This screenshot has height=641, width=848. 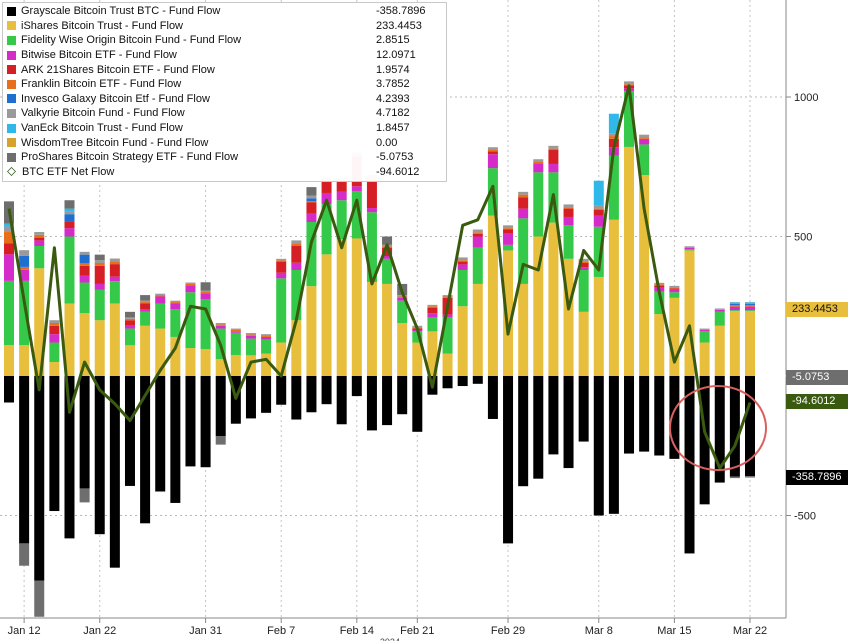 I want to click on legend-series-name: iShares Bitcoin Trust - Fund Flow, so click(x=102, y=25).